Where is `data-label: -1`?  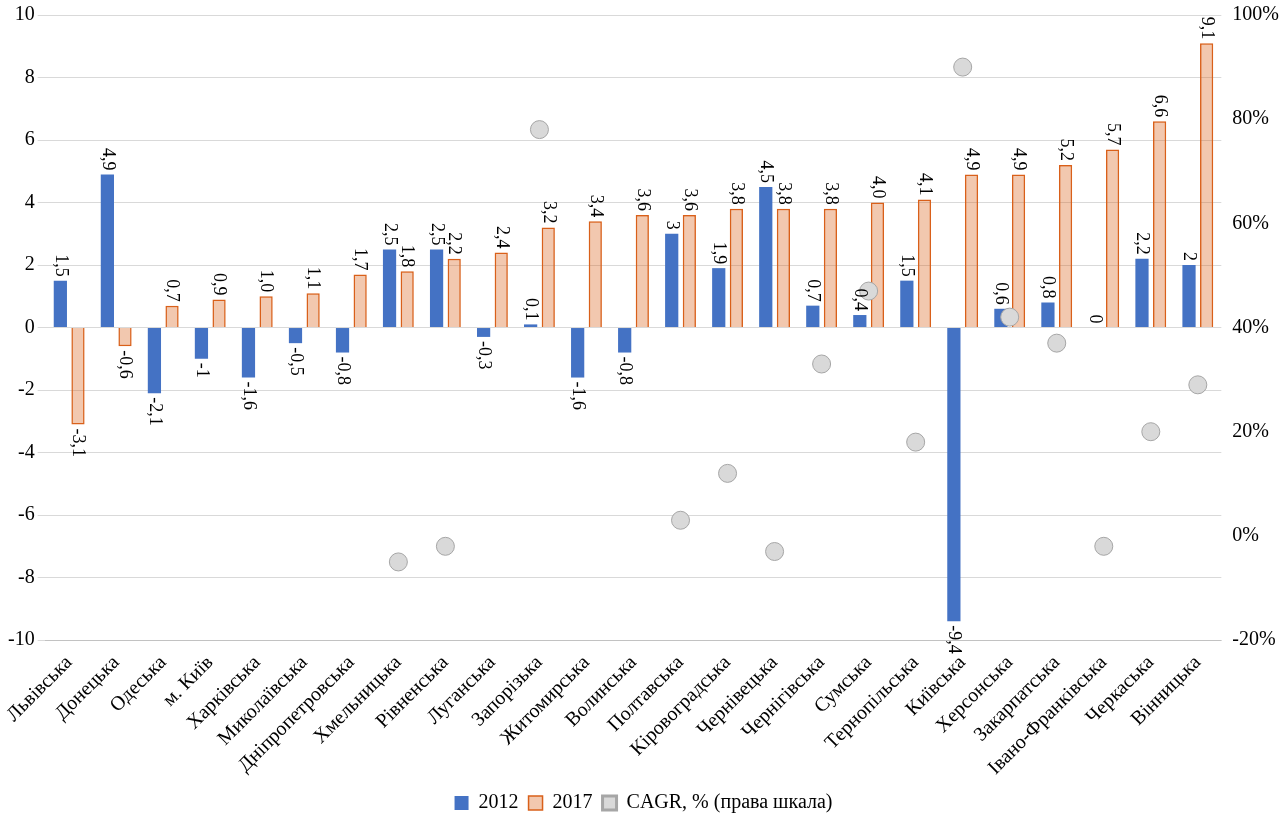
data-label: -1 is located at coordinates (202, 370).